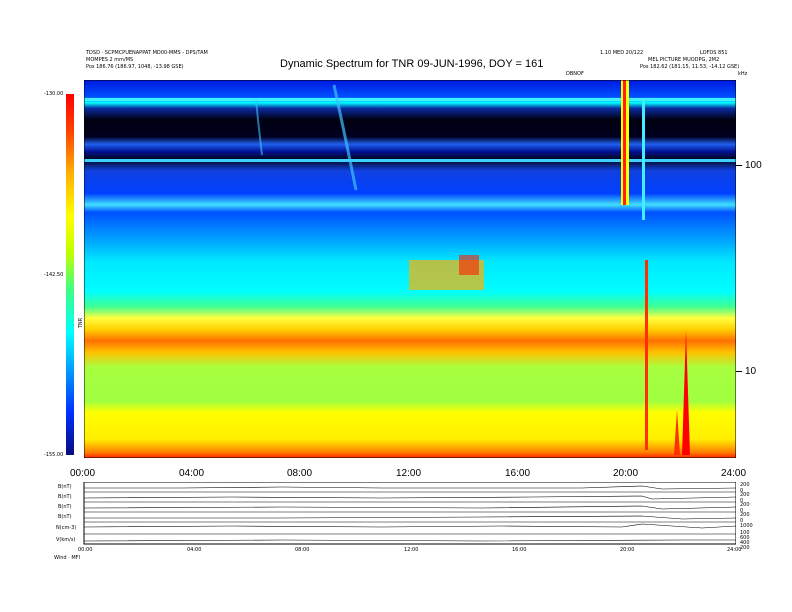 Image resolution: width=792 pixels, height=612 pixels. I want to click on panel-rtick-10: 100, so click(745, 533).